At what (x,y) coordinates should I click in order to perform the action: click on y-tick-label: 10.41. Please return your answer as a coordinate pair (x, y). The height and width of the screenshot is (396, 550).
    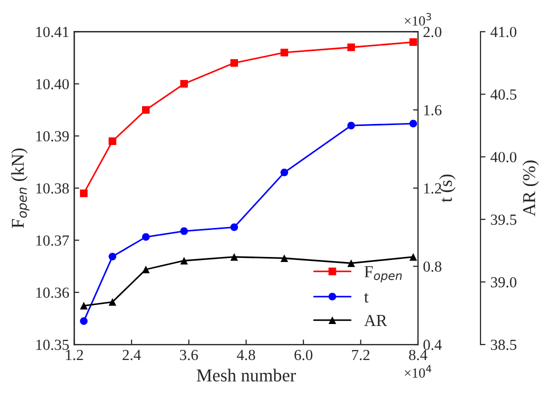
    Looking at the image, I should click on (52, 32).